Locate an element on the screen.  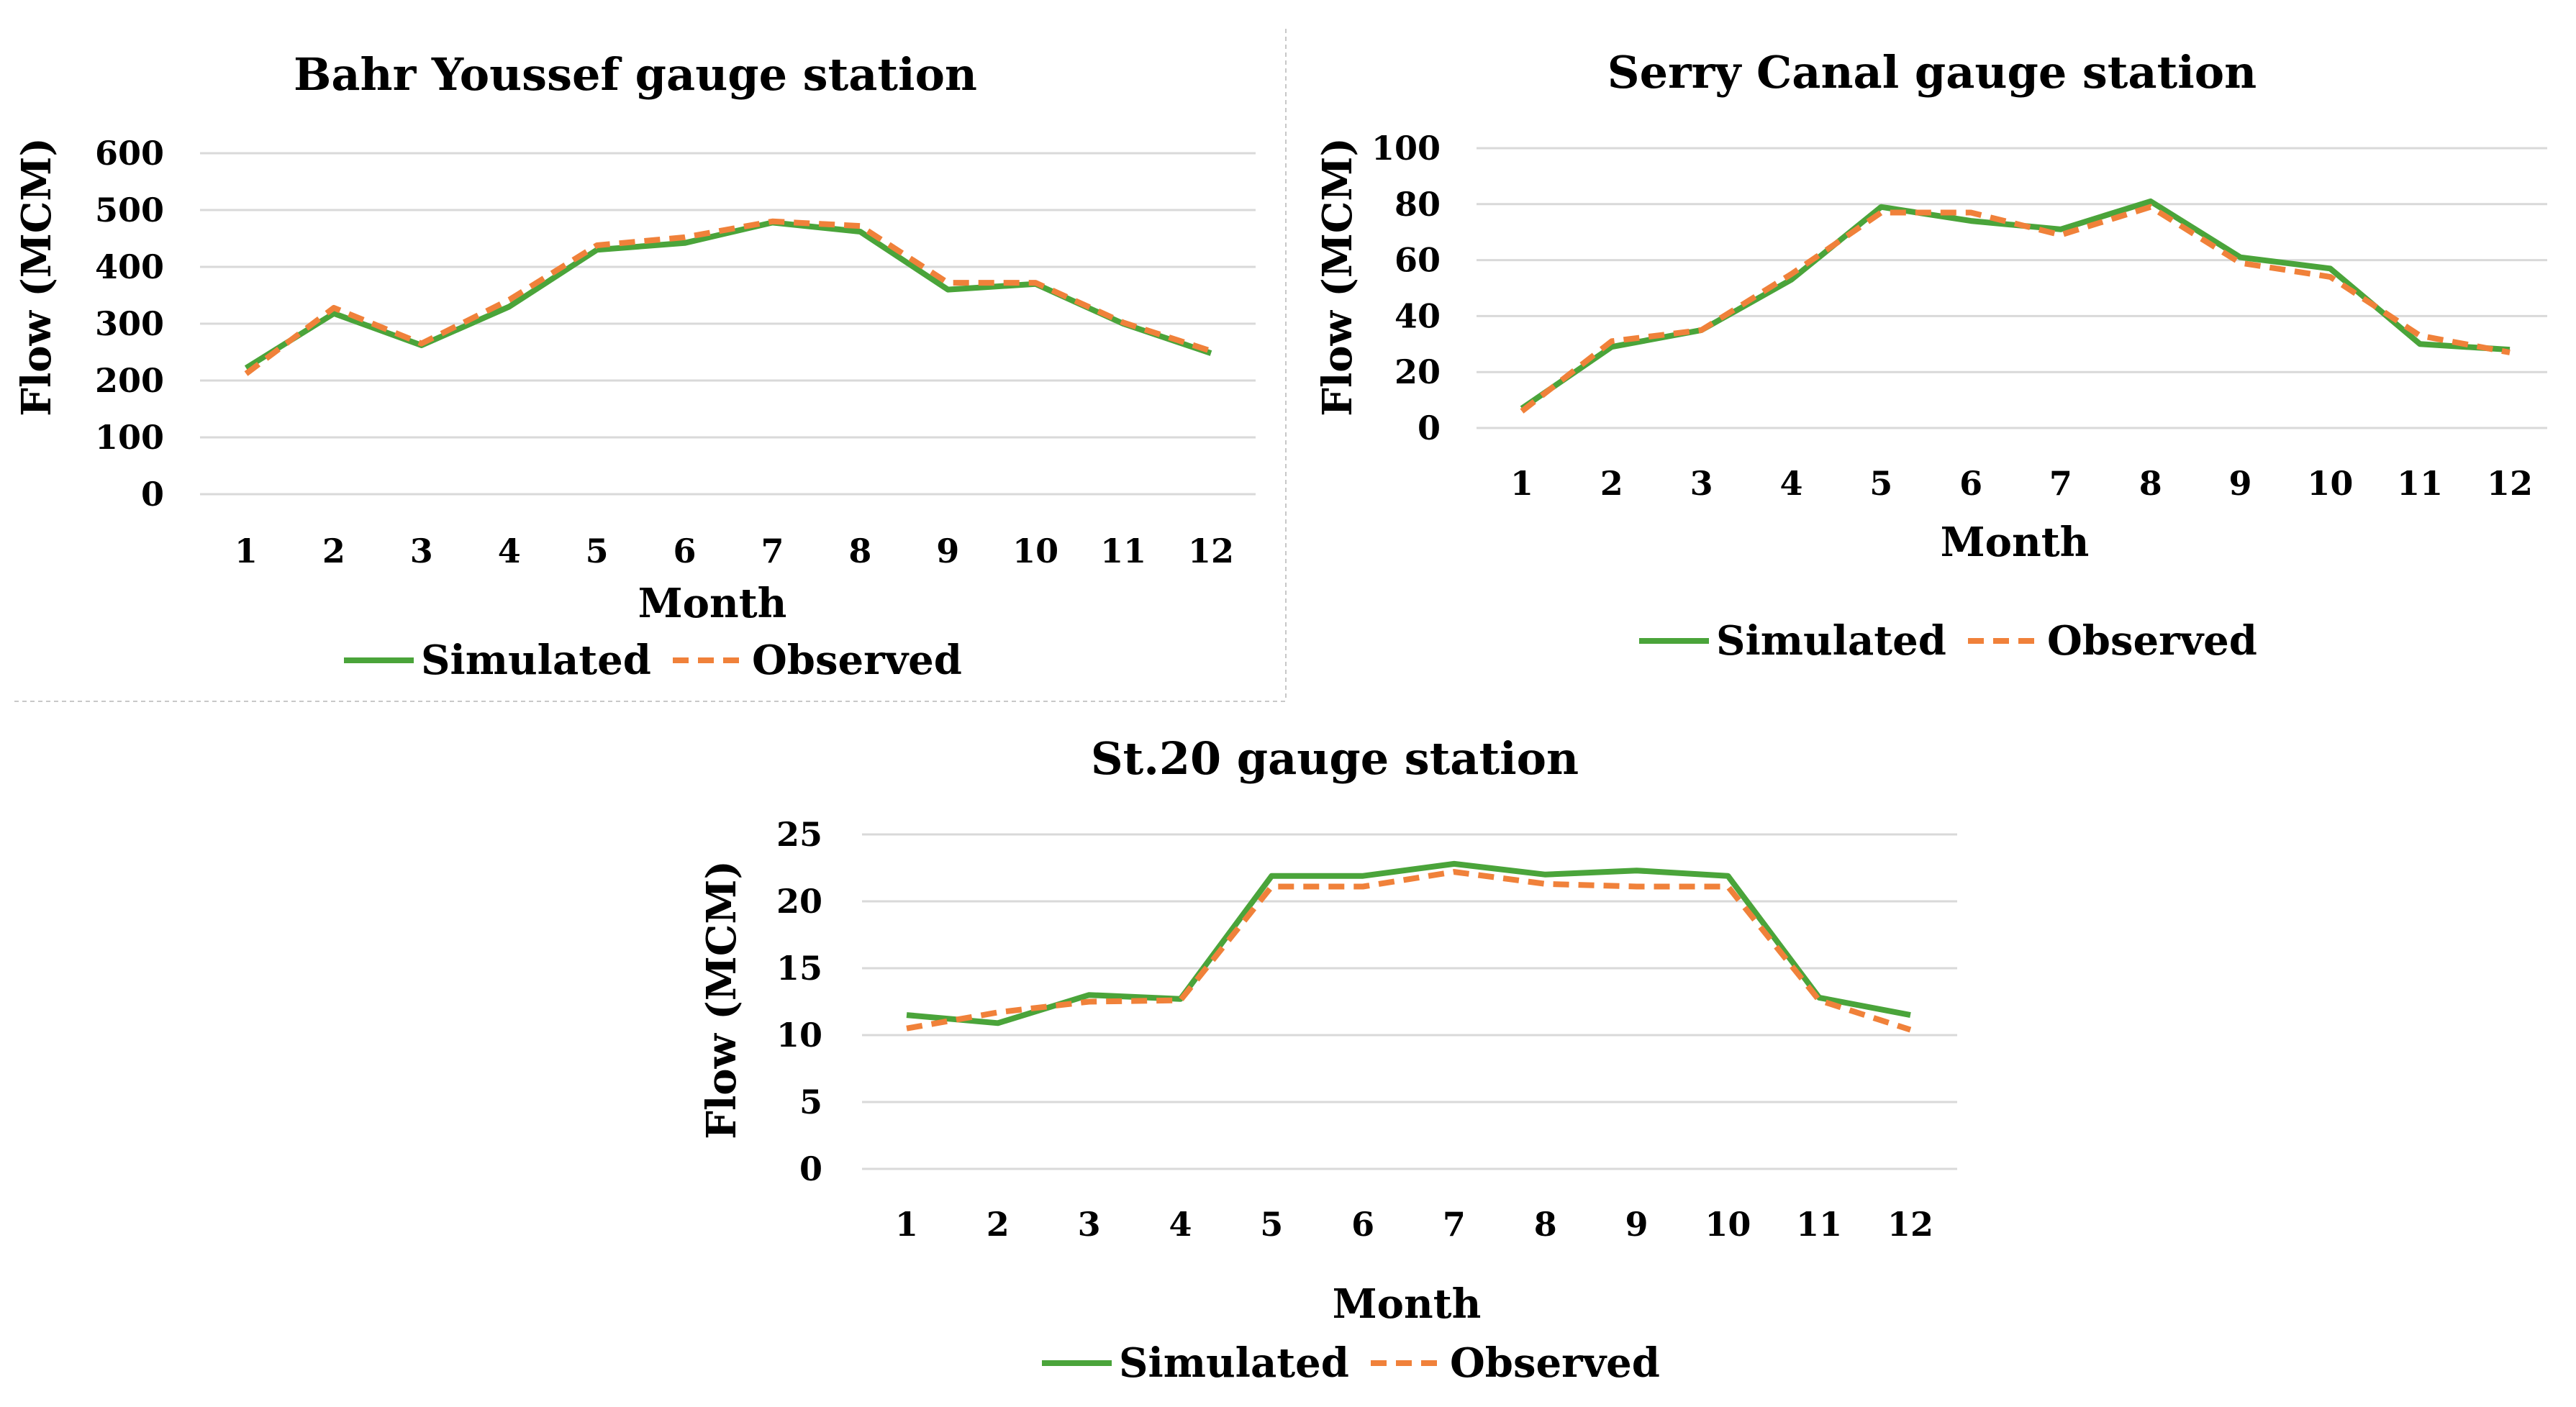
y-tick-label: 80 is located at coordinates (1417, 204).